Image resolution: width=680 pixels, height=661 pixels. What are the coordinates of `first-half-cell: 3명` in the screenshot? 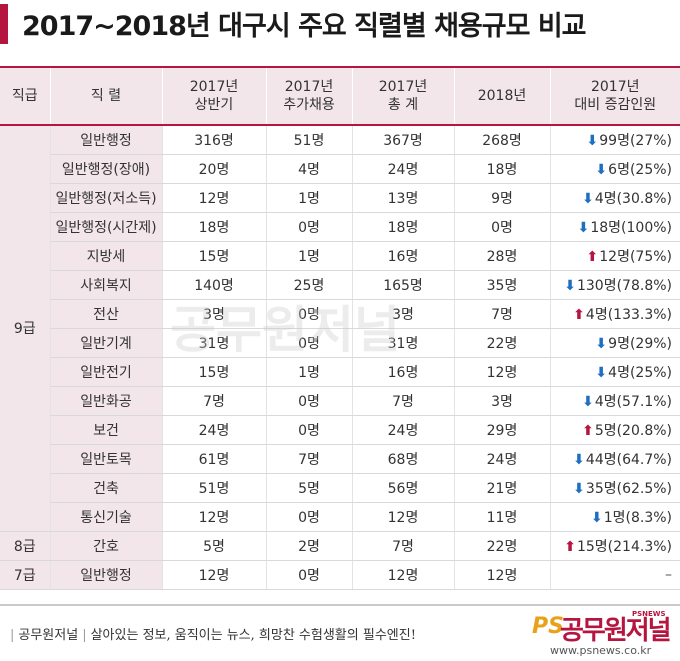 It's located at (214, 314).